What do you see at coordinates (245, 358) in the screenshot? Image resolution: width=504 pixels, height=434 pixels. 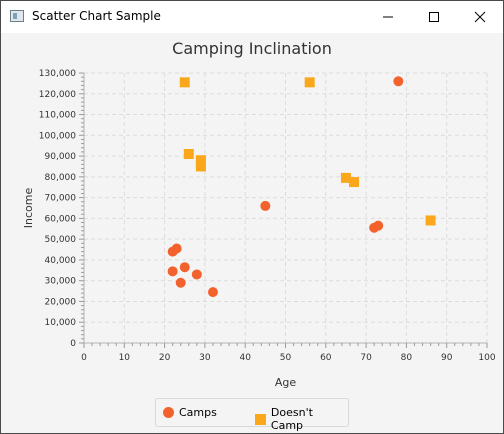 I see `x-tick-label: 40` at bounding box center [245, 358].